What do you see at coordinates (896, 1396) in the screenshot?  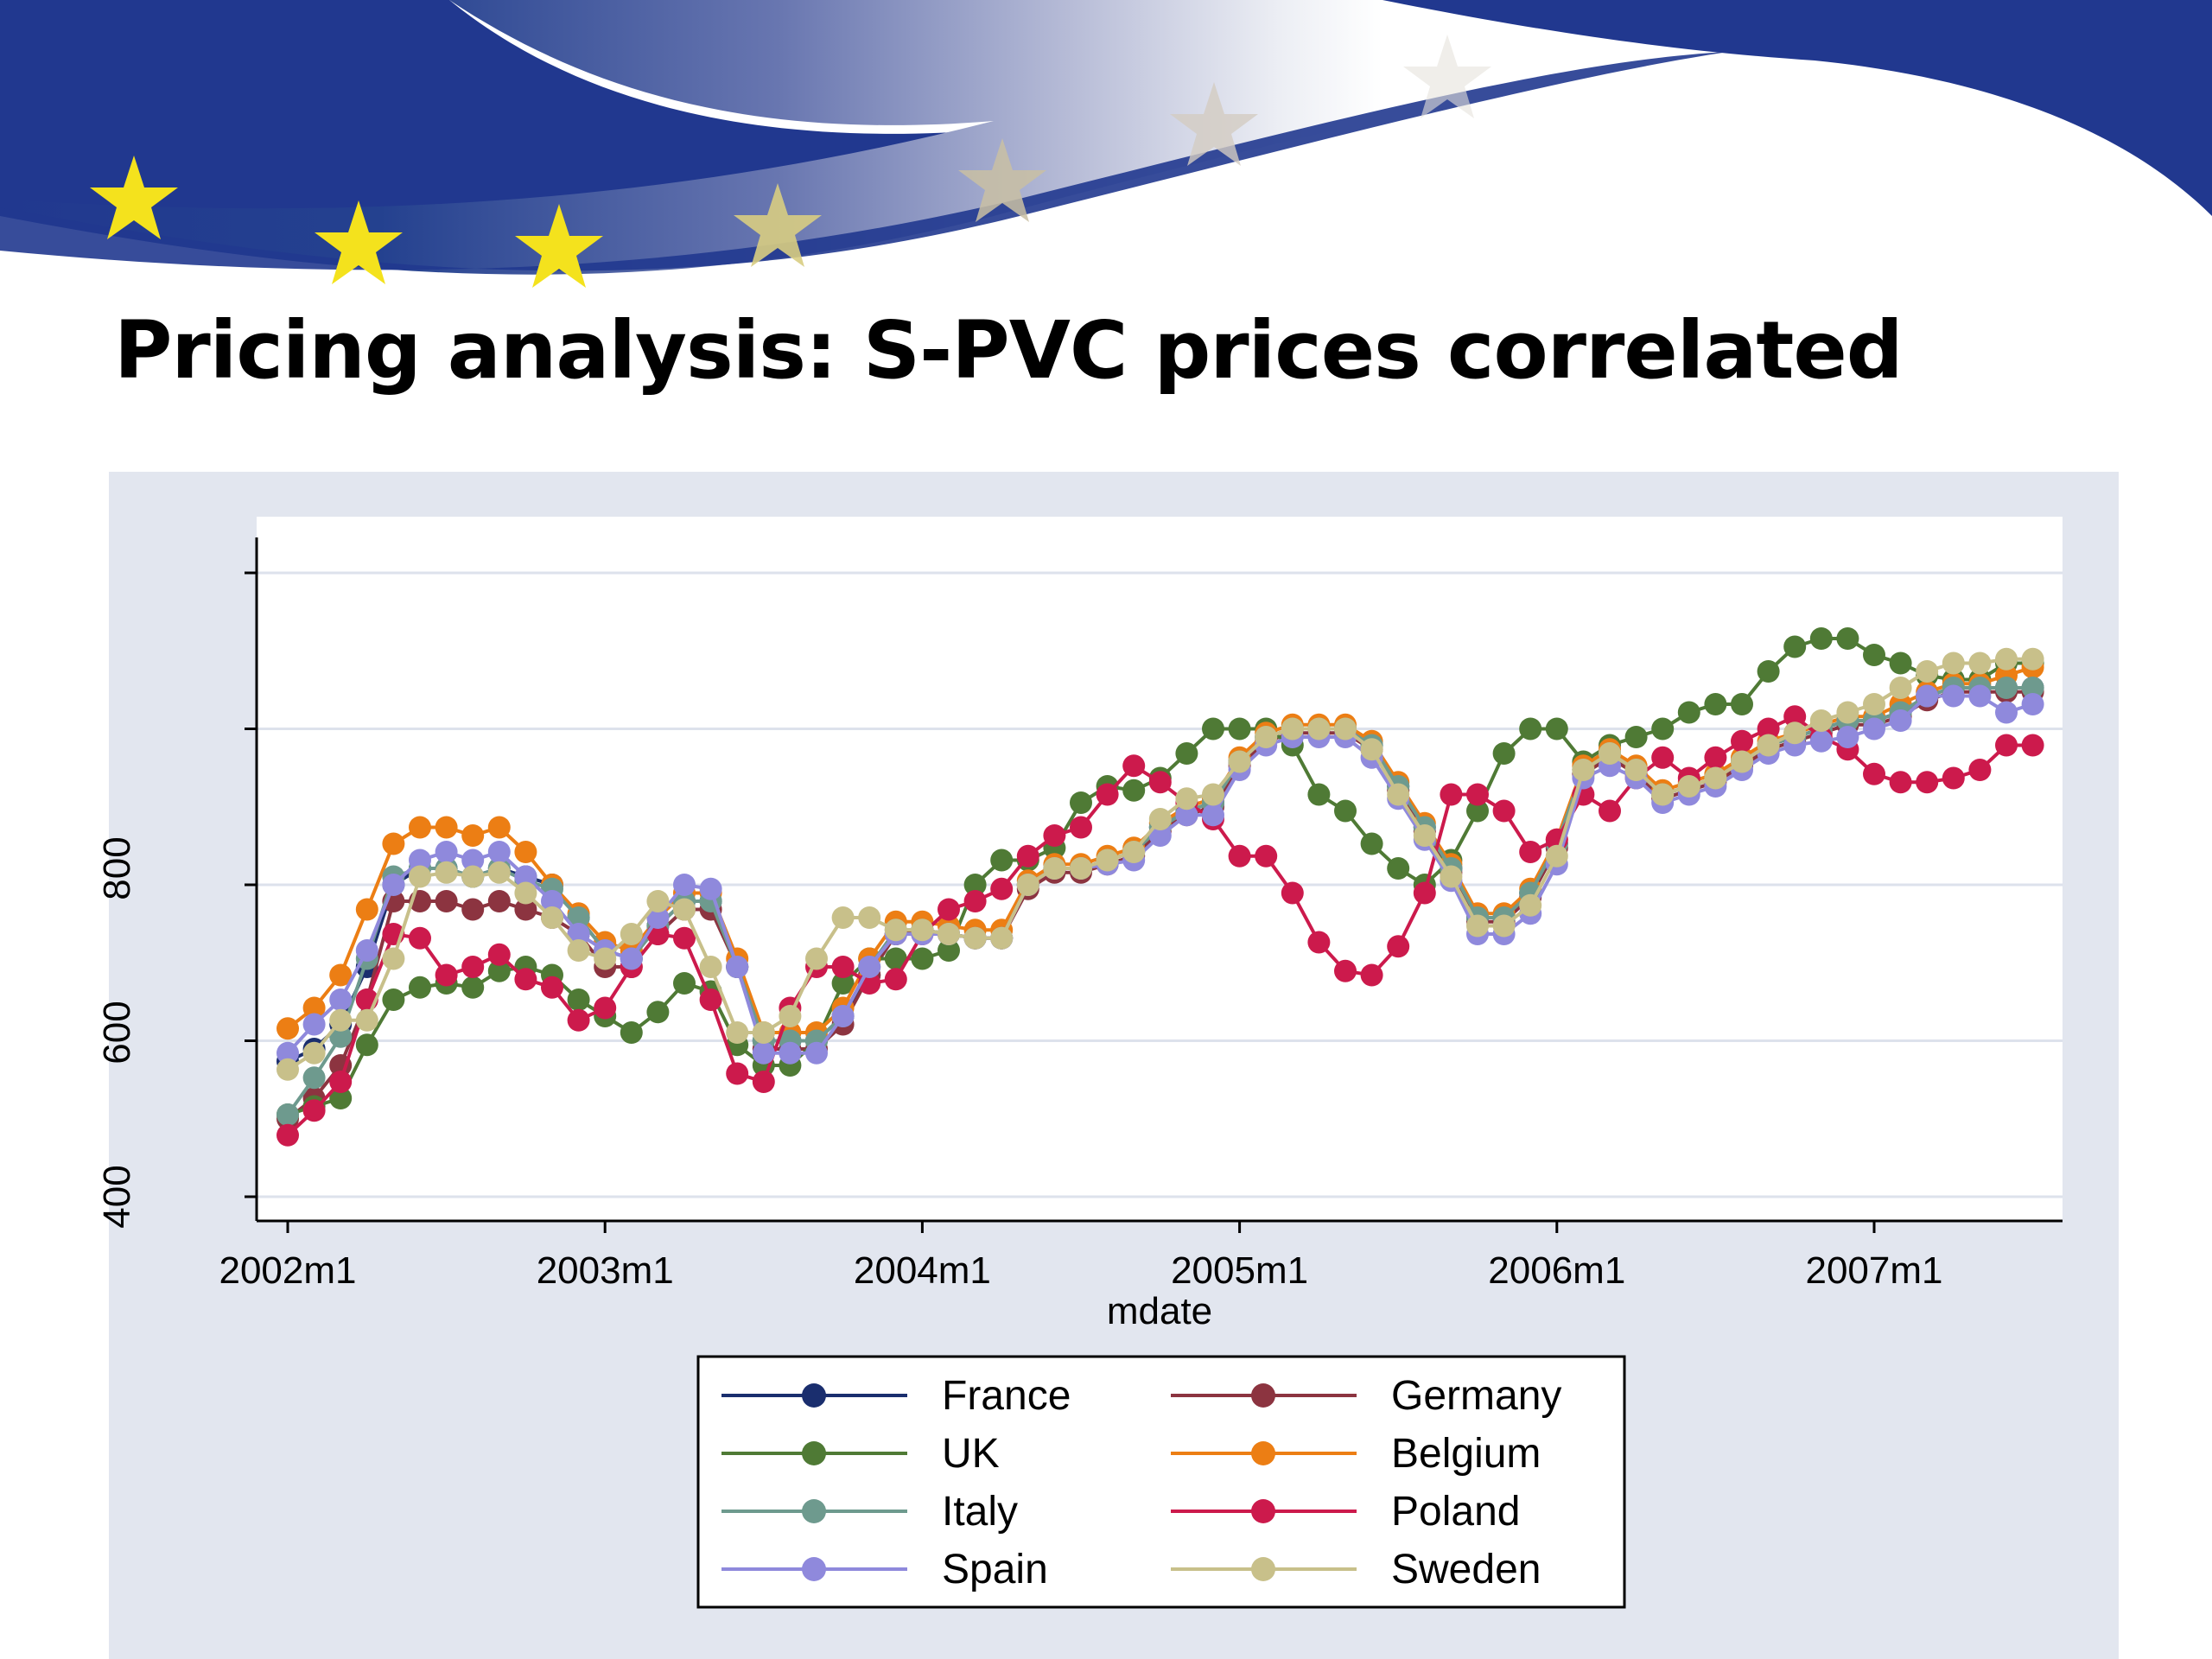 I see `legend-item: France` at bounding box center [896, 1396].